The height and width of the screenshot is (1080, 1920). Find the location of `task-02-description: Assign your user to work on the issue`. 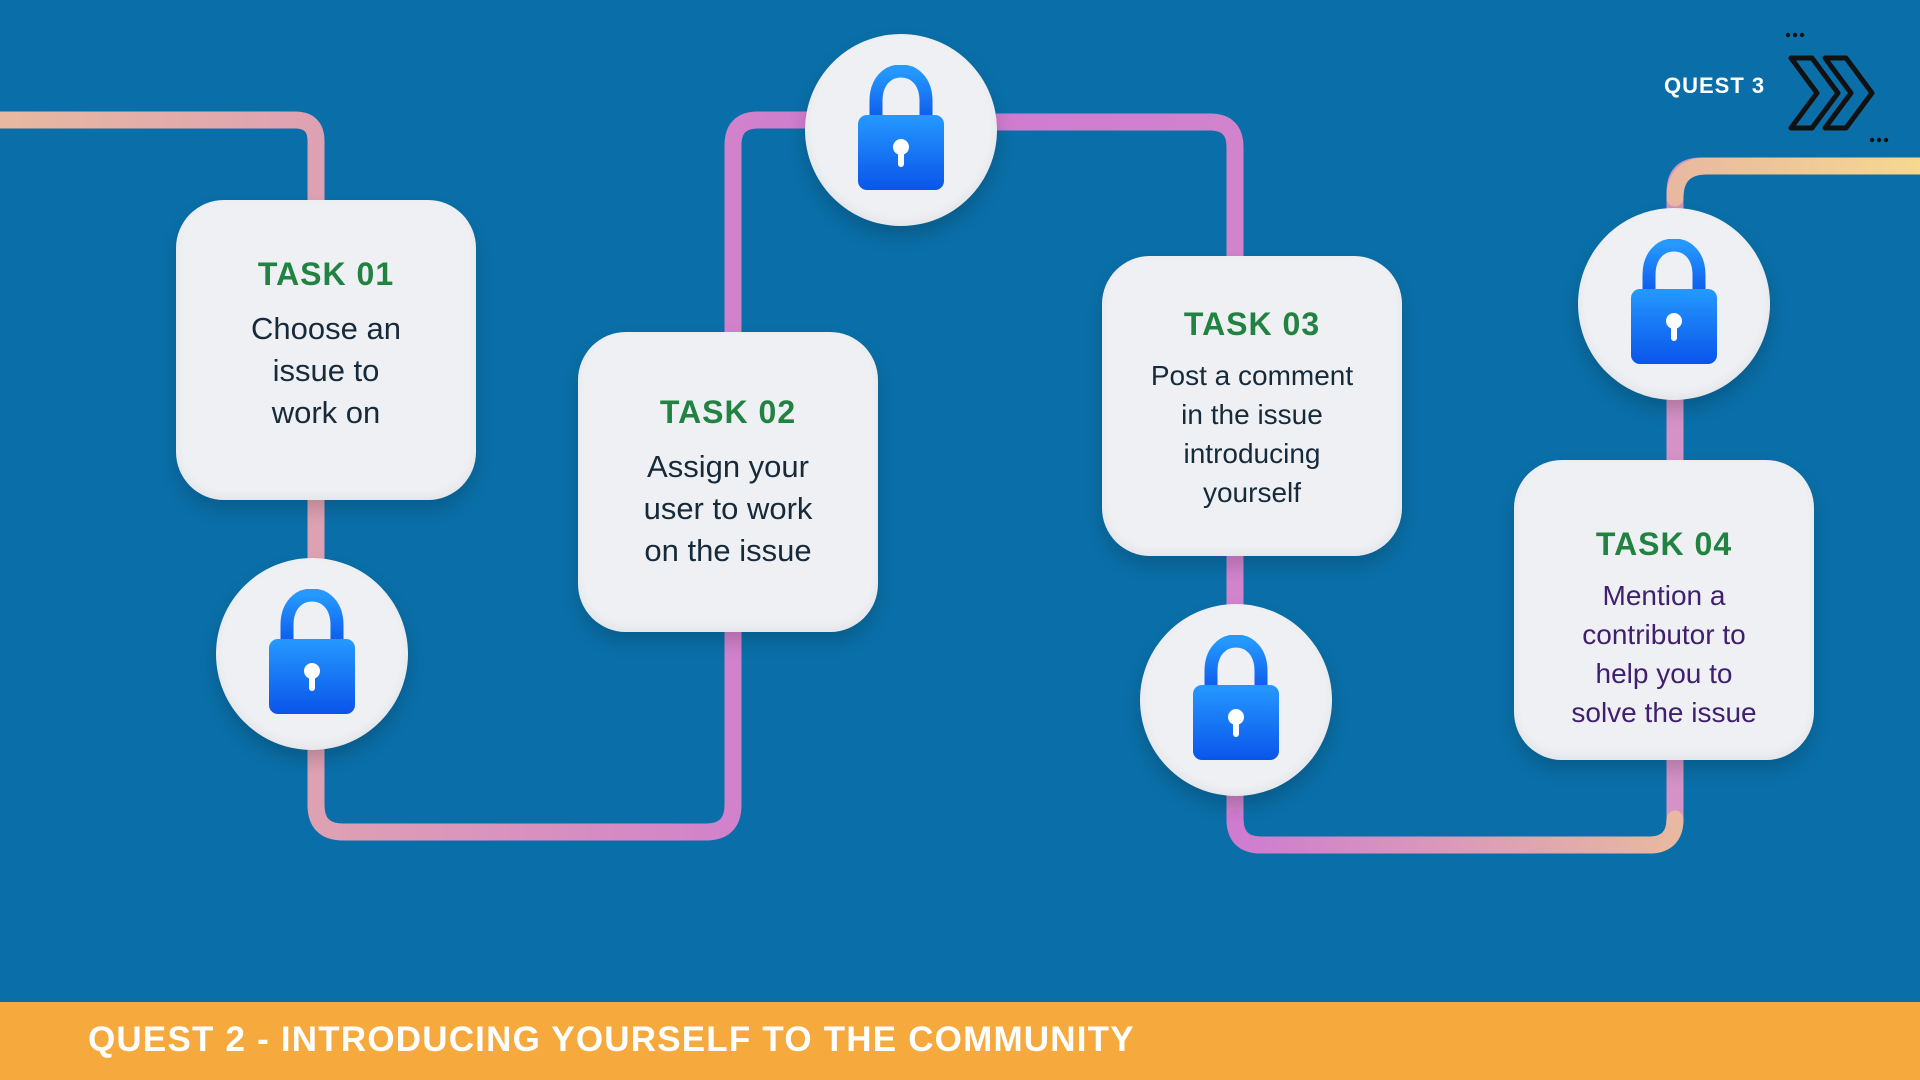

task-02-description: Assign your user to work on the issue is located at coordinates (728, 509).